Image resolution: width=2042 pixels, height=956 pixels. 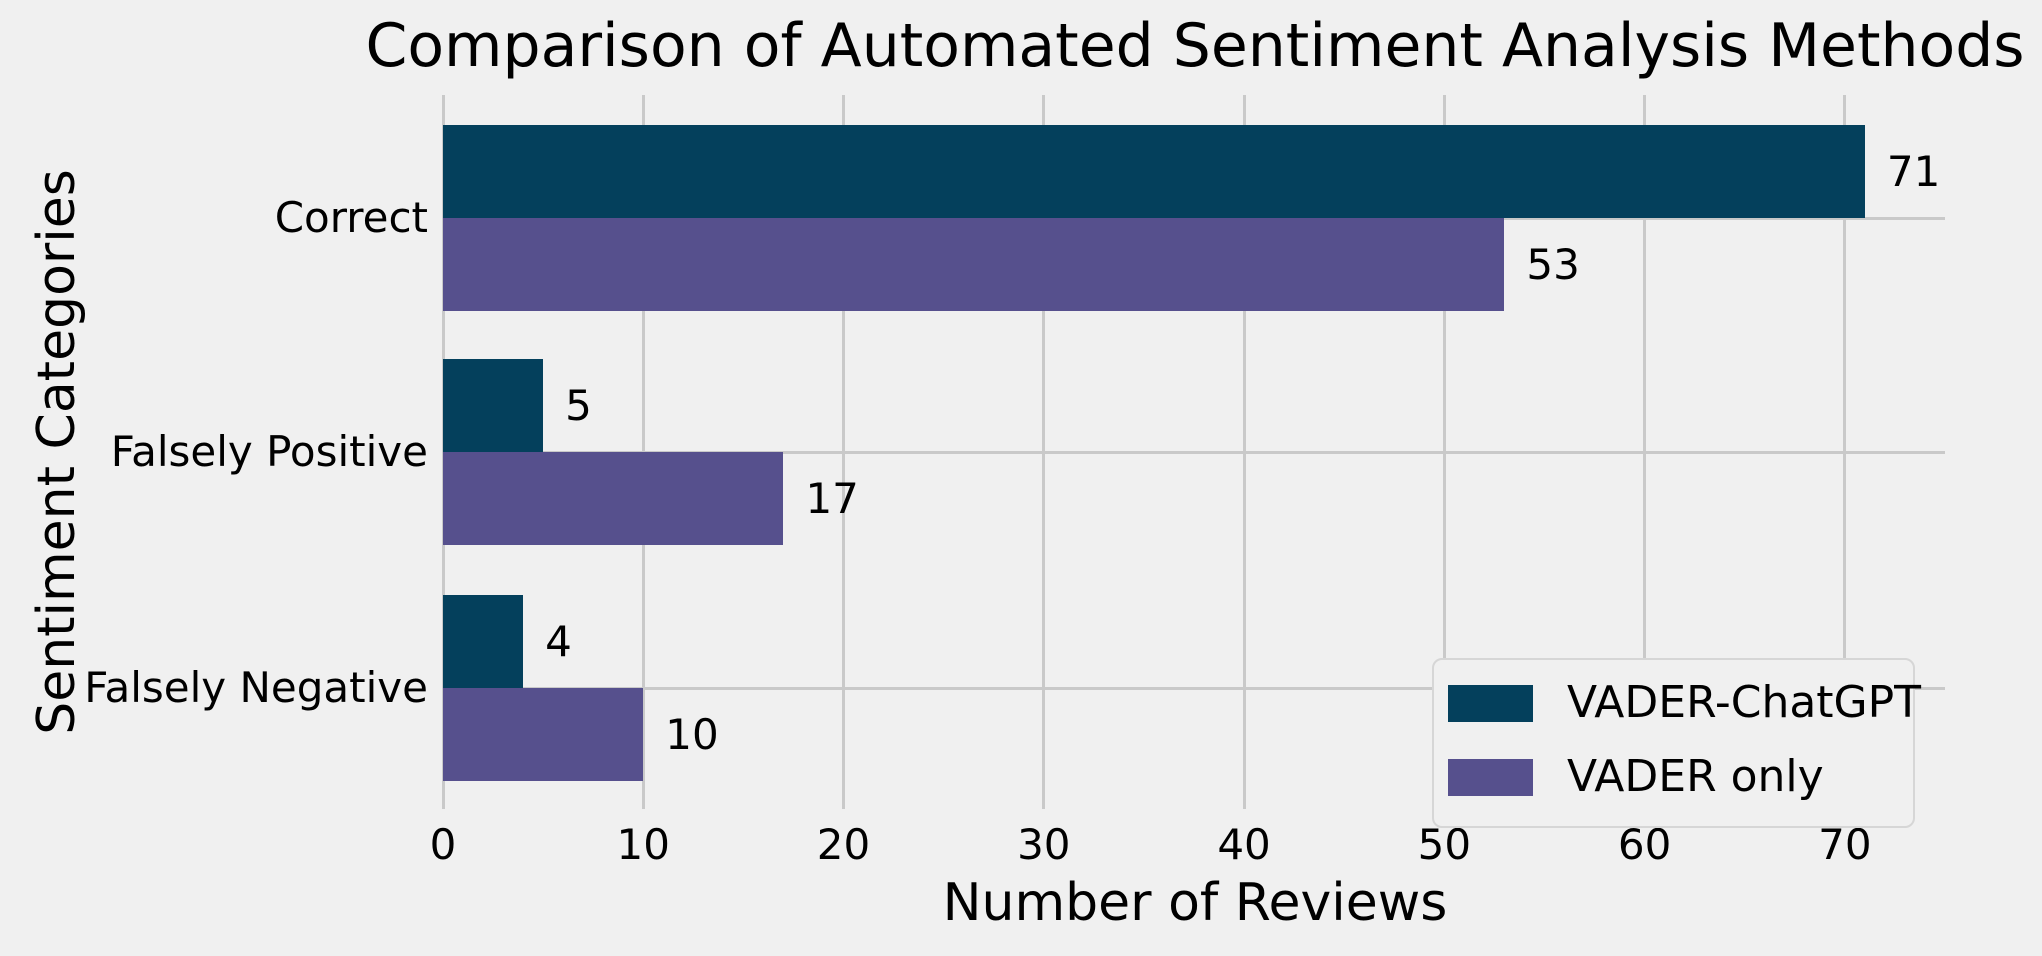 I want to click on x-tick-label: 60, so click(x=1644, y=844).